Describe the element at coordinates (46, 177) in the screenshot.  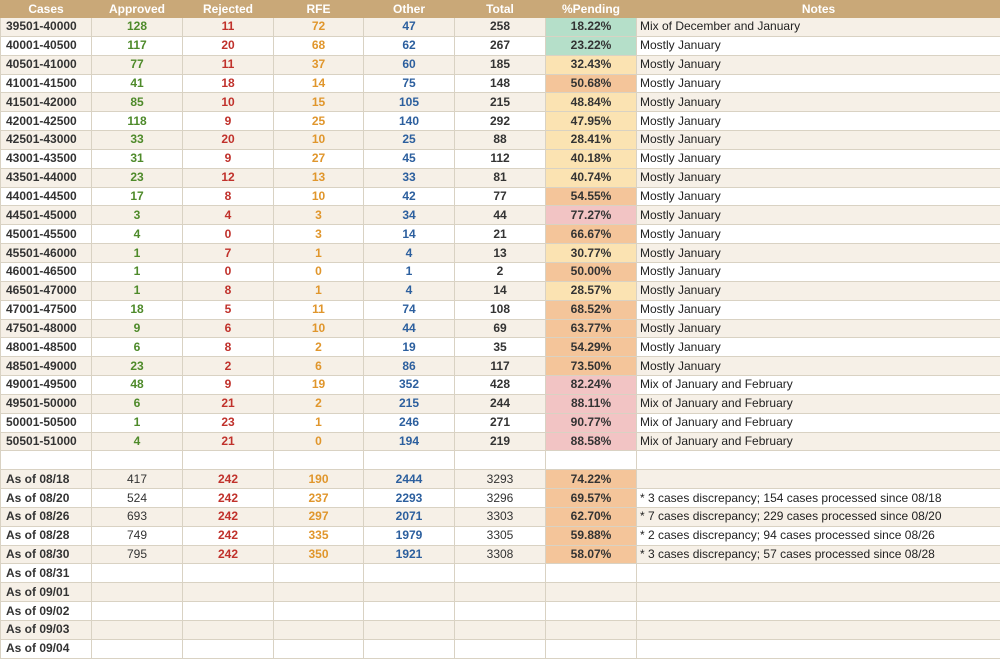
I see `cases-cell: 43501-44000` at that location.